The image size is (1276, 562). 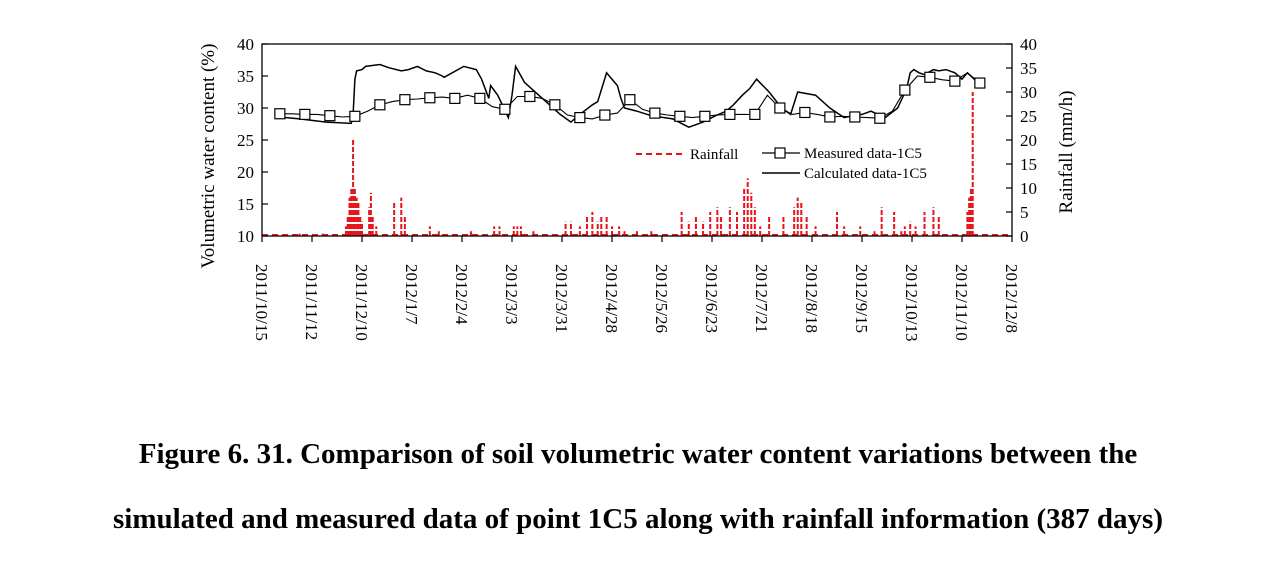 What do you see at coordinates (1028, 188) in the screenshot?
I see `y2-tick-label: 10` at bounding box center [1028, 188].